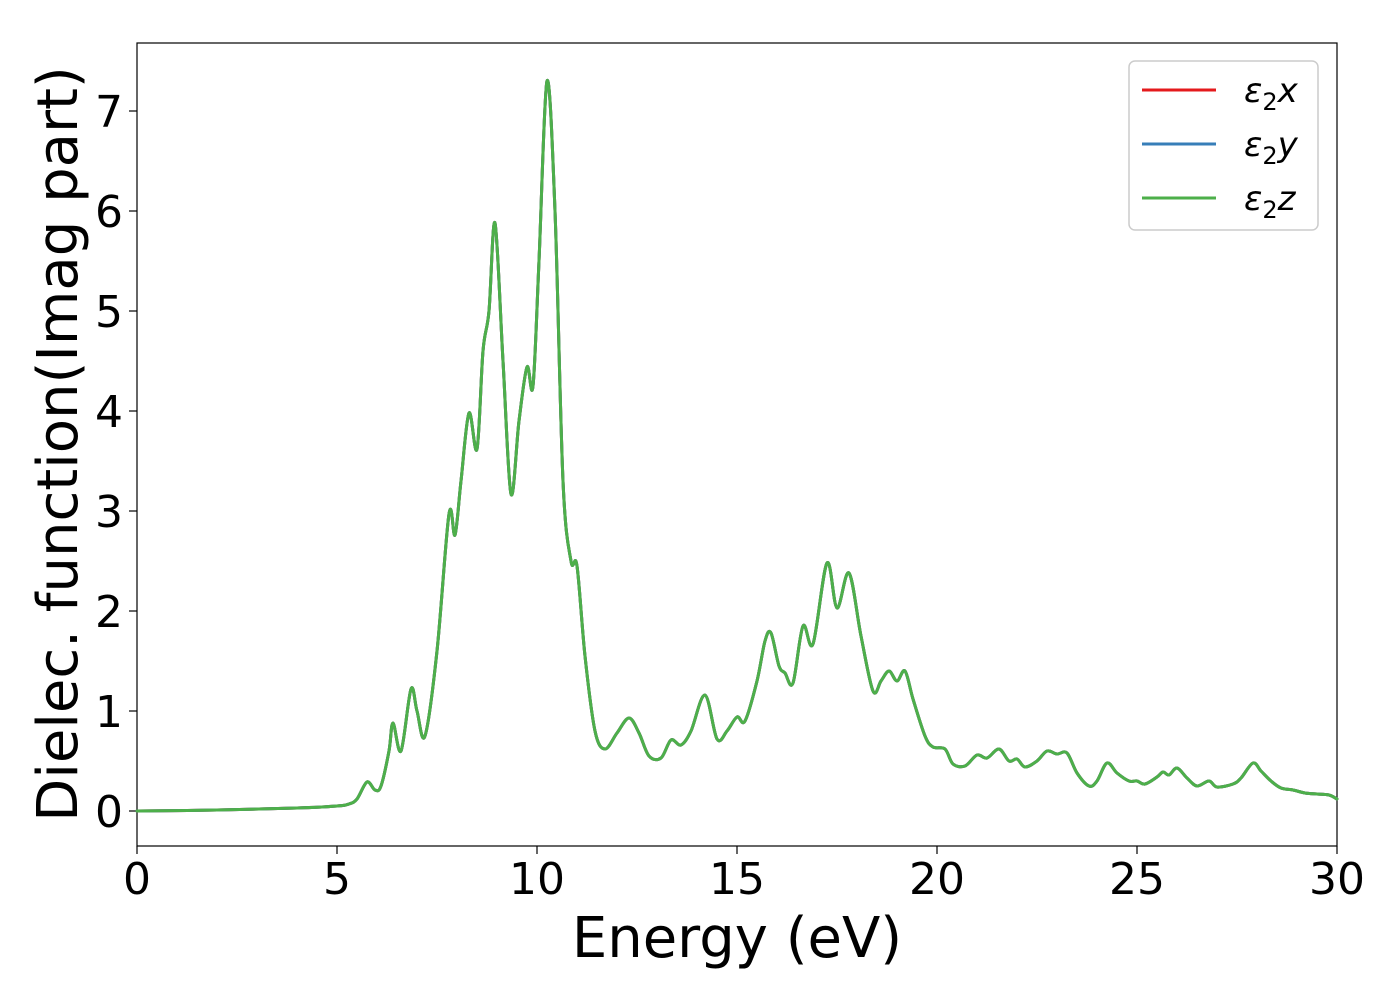  Describe the element at coordinates (109, 412) in the screenshot. I see `y-tick-label: 4` at that location.